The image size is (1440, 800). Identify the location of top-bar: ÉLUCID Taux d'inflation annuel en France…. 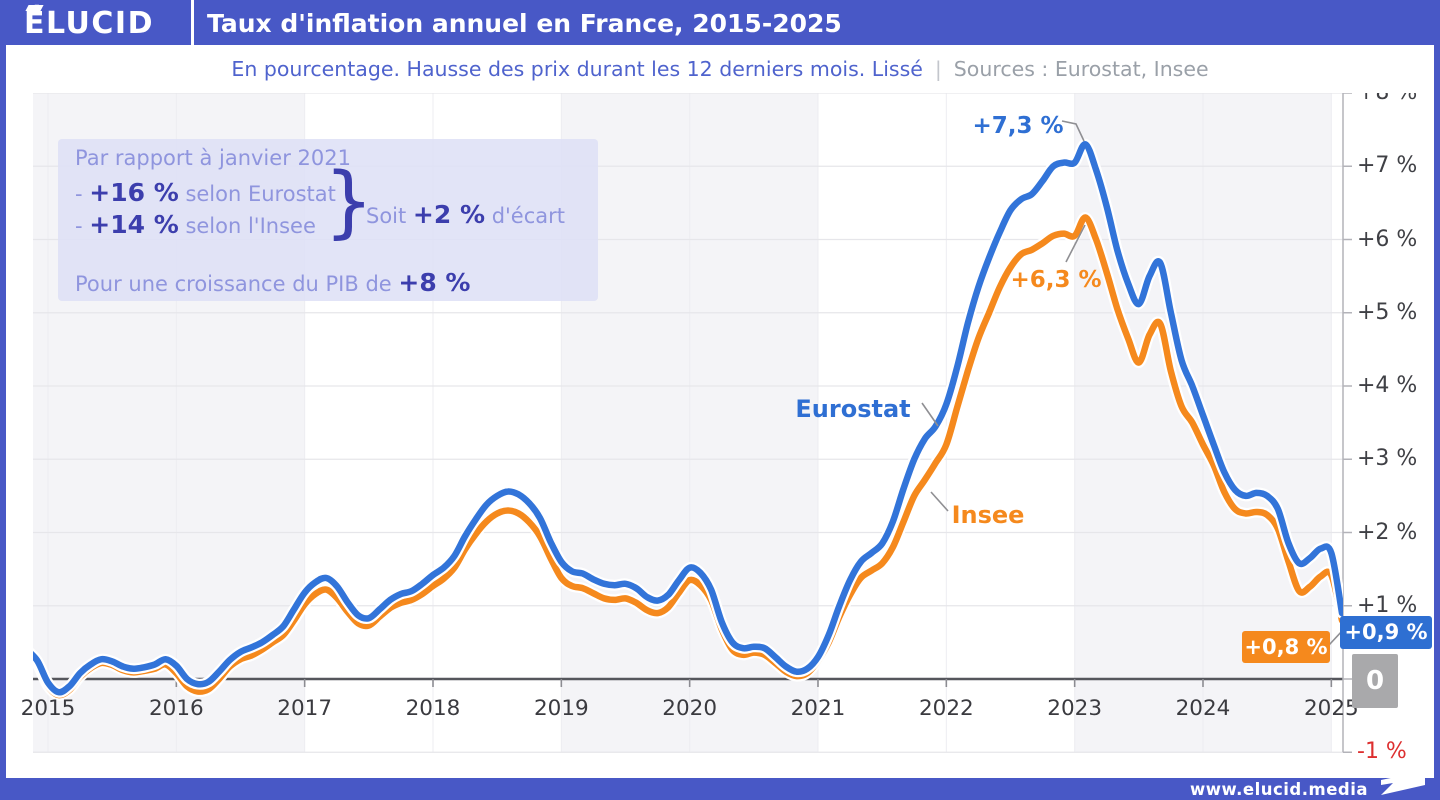
(720, 22).